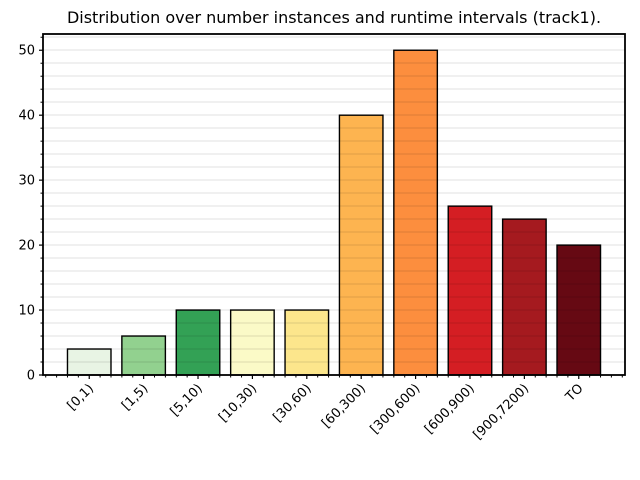 The width and height of the screenshot is (640, 480). I want to click on x-tick-label: [10,30), so click(238, 403).